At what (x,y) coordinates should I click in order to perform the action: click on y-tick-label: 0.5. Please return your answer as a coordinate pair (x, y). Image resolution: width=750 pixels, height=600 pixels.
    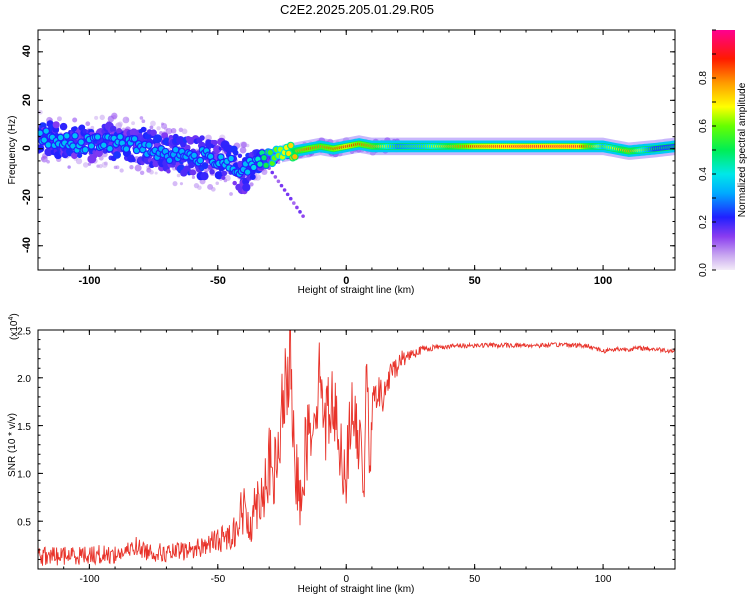
    Looking at the image, I should click on (24, 523).